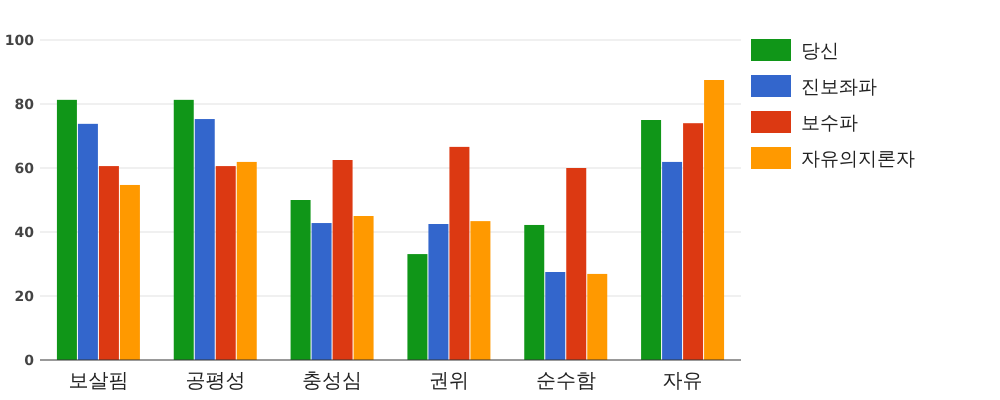  I want to click on legend-label: 자유의지론자, so click(858, 159).